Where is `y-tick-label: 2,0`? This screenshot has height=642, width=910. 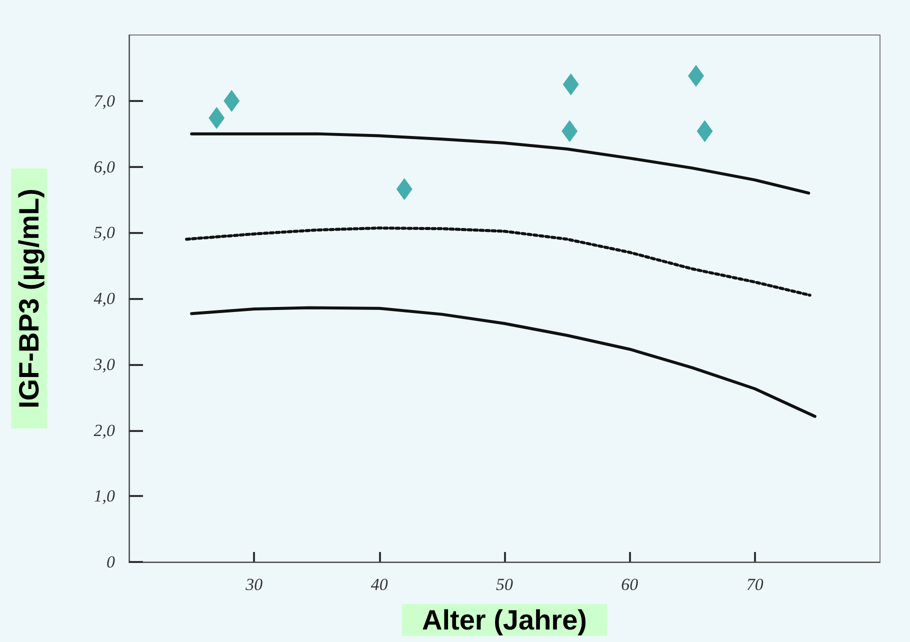 y-tick-label: 2,0 is located at coordinates (105, 430).